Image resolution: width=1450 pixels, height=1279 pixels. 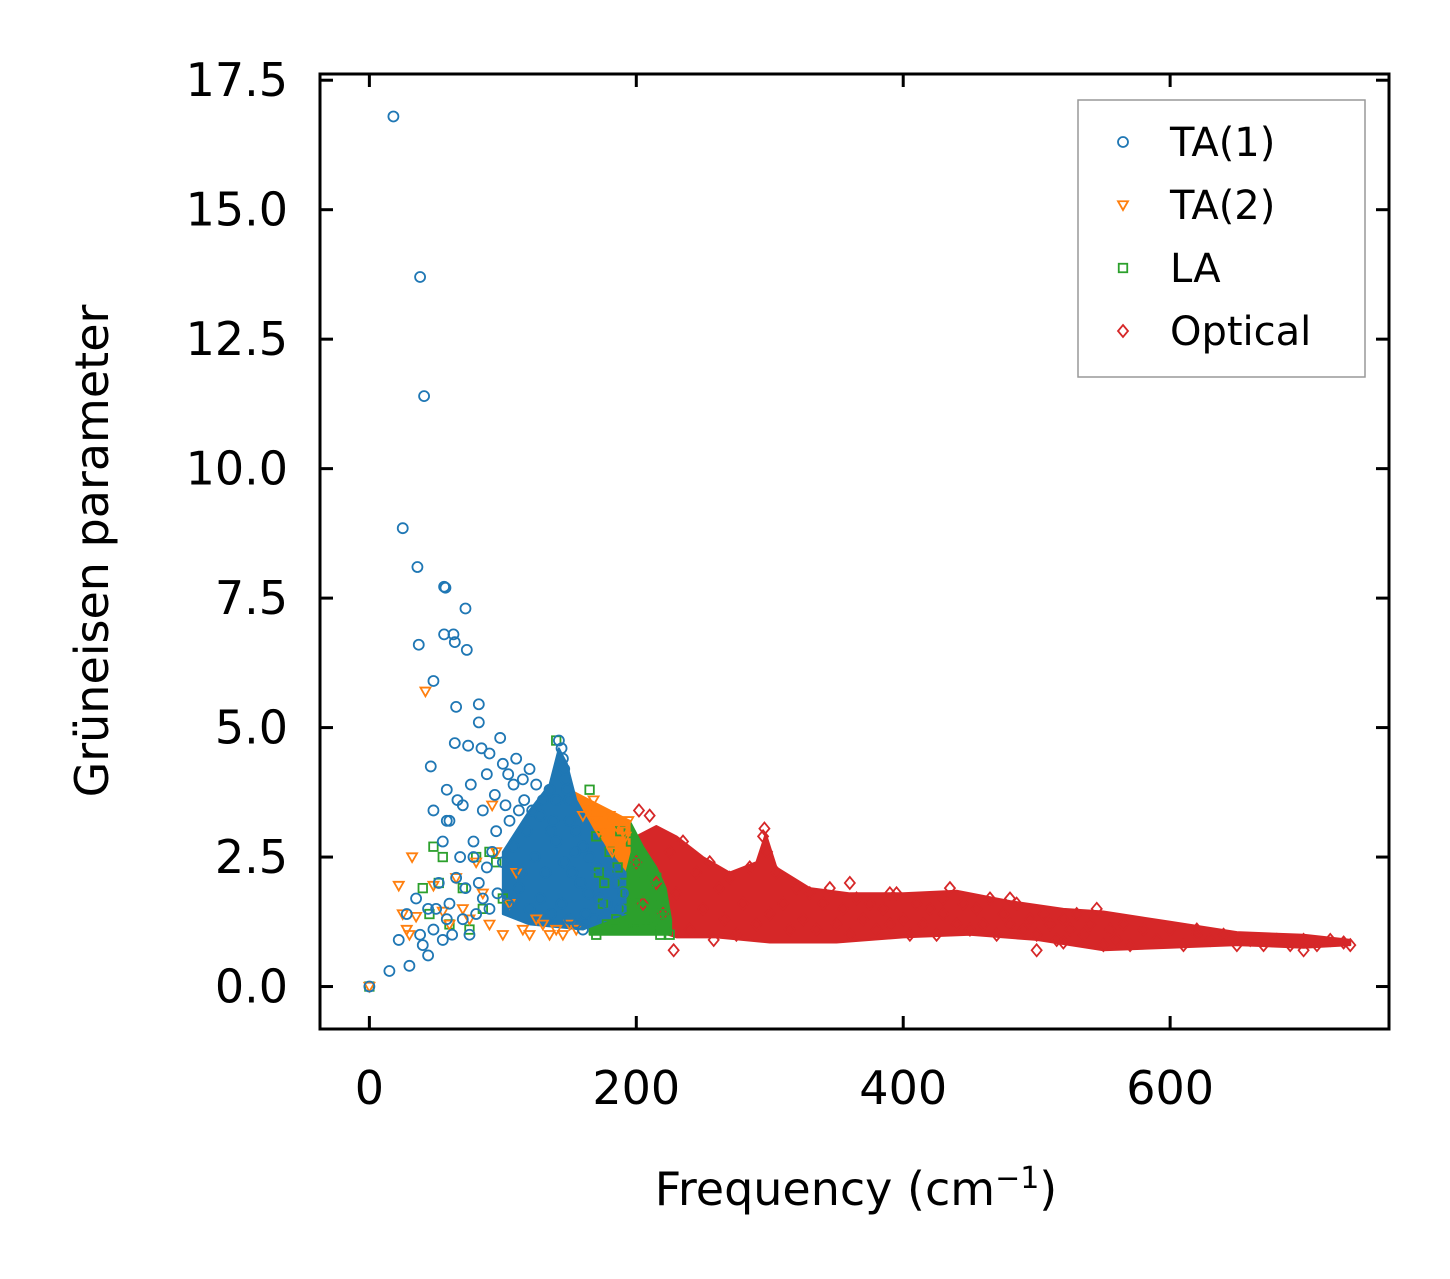 What do you see at coordinates (1213, 332) in the screenshot?
I see `legend-item: Optical` at bounding box center [1213, 332].